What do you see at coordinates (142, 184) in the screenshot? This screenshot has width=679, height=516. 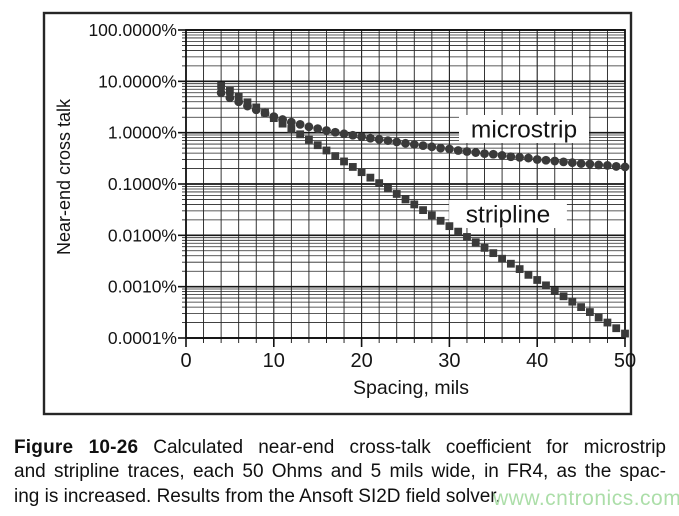 I see `y-tick-label: 0.1000%` at bounding box center [142, 184].